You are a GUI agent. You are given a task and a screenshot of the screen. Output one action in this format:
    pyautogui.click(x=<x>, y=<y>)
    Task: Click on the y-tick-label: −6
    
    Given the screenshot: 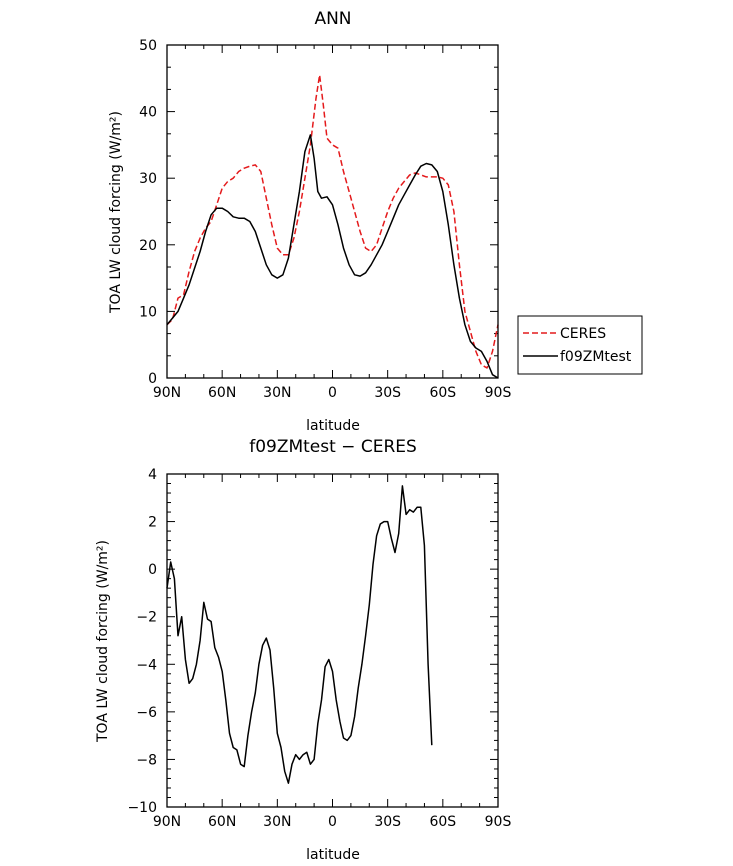 What is the action you would take?
    pyautogui.click(x=146, y=713)
    